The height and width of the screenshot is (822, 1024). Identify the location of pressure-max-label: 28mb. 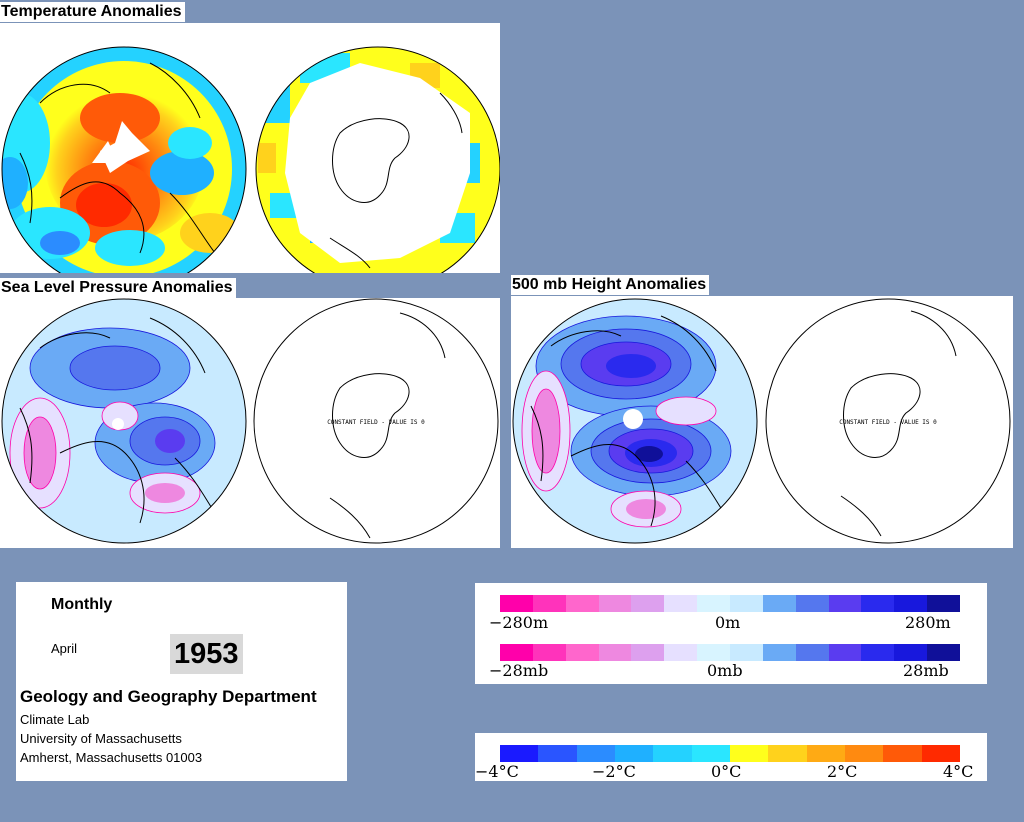
(926, 670).